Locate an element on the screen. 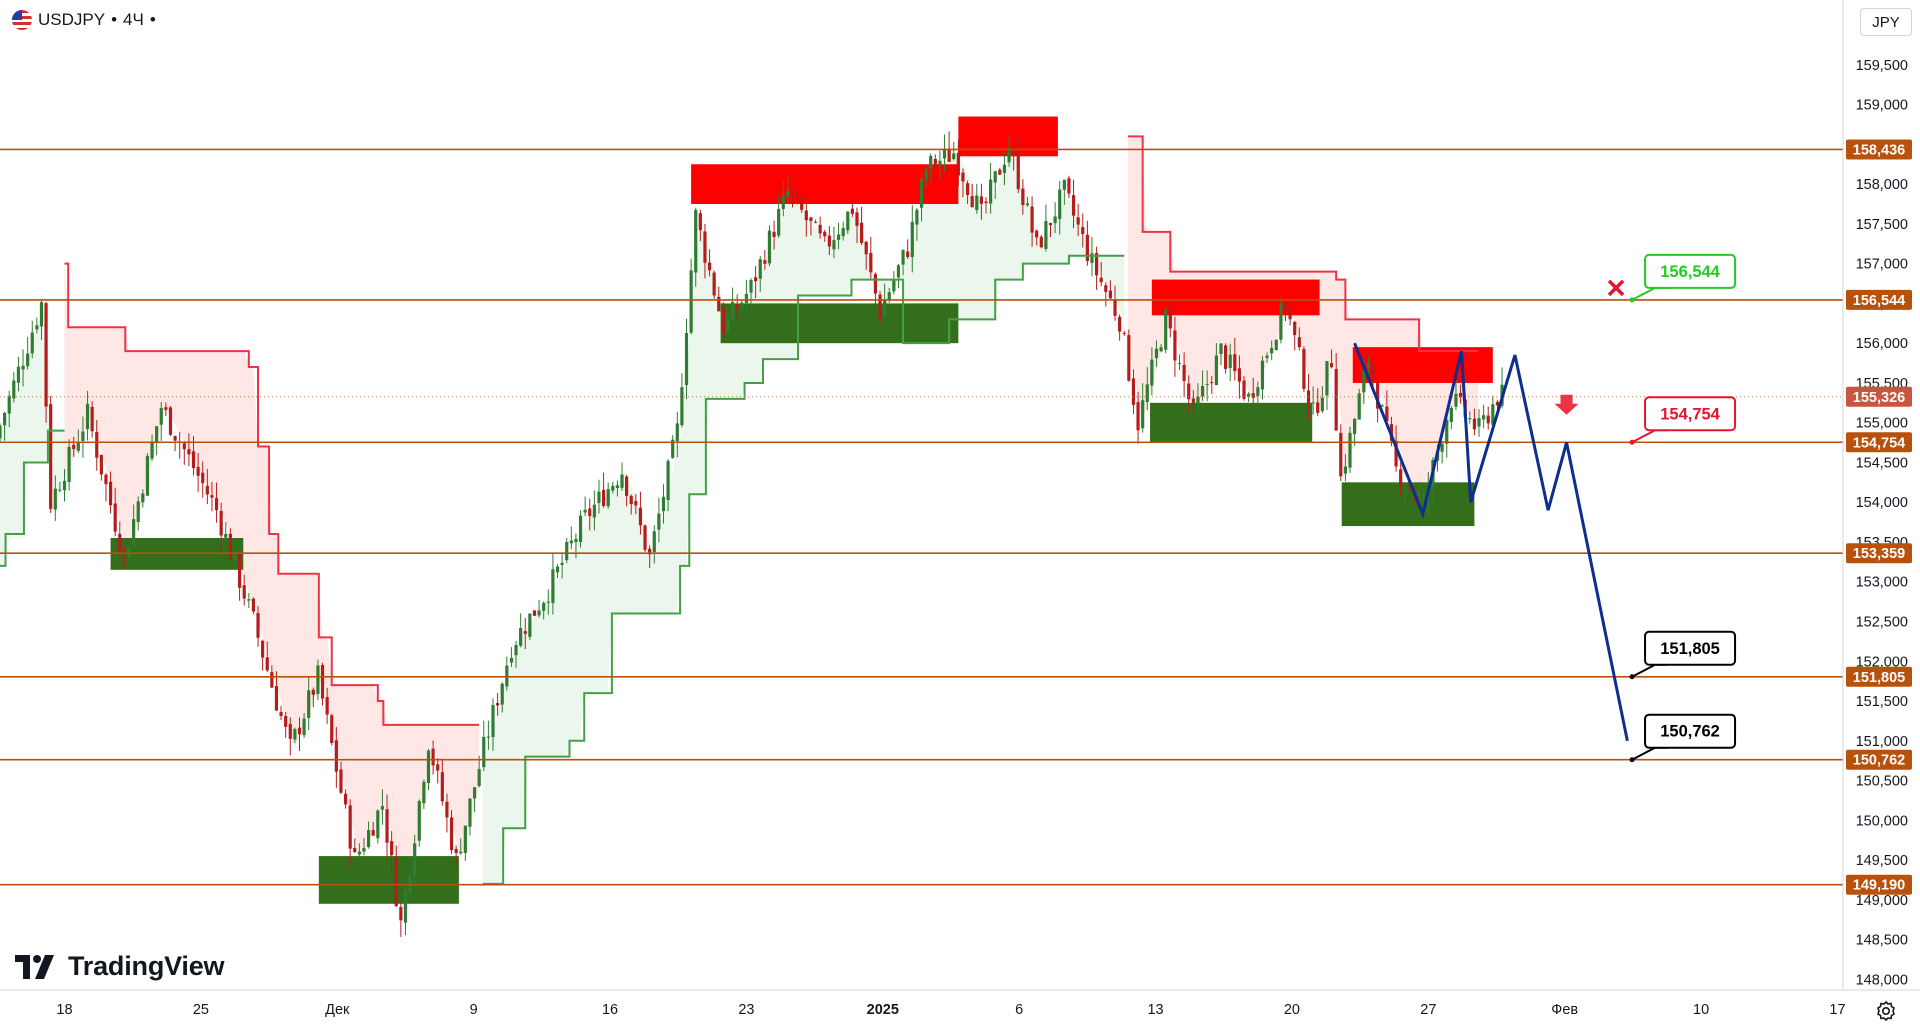 The width and height of the screenshot is (1920, 1029). tradingview-logo: TradingView is located at coordinates (120, 966).